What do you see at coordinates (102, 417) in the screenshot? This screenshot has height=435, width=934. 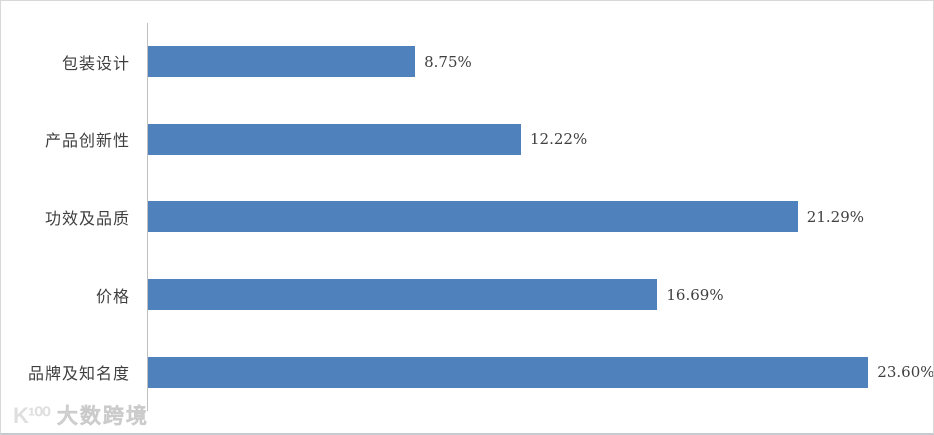 I see `watermark-text: 大数跨境` at bounding box center [102, 417].